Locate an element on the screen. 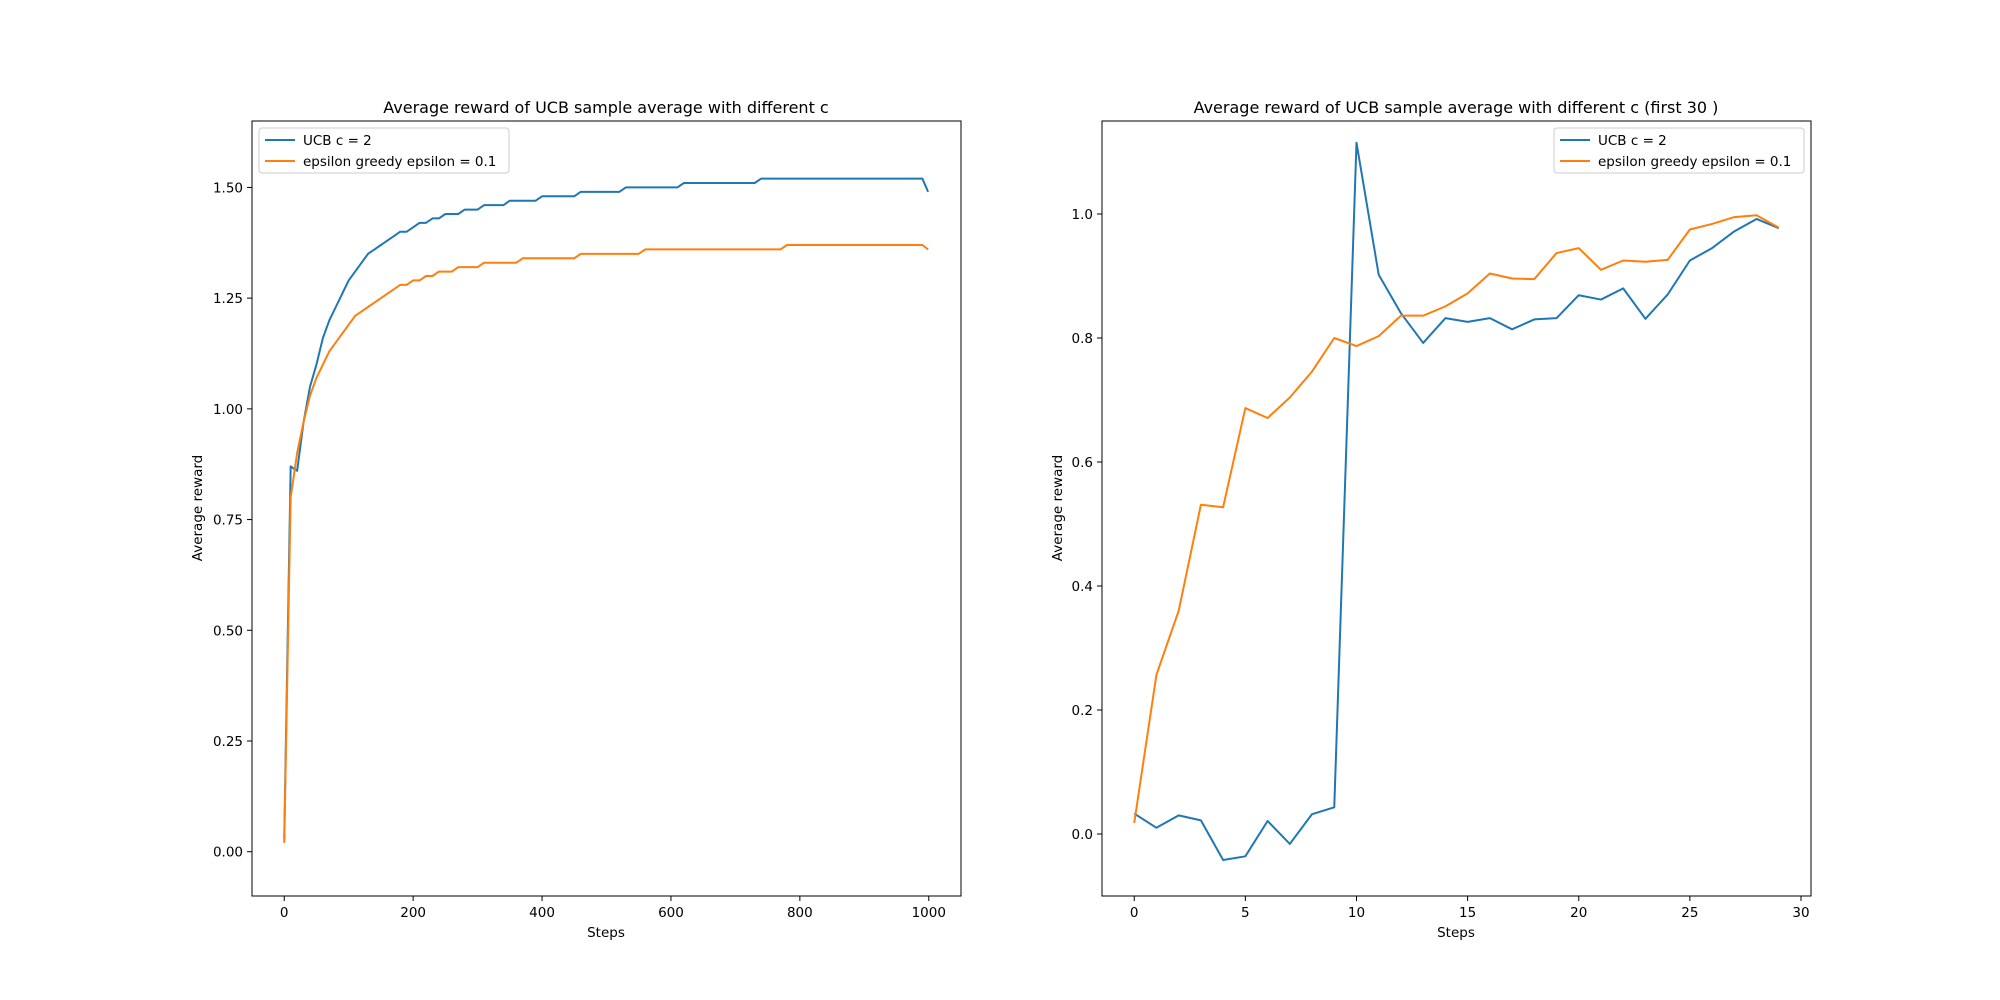 This screenshot has width=2000, height=1000. right-chart-x-tick-label: 10 is located at coordinates (1356, 913).